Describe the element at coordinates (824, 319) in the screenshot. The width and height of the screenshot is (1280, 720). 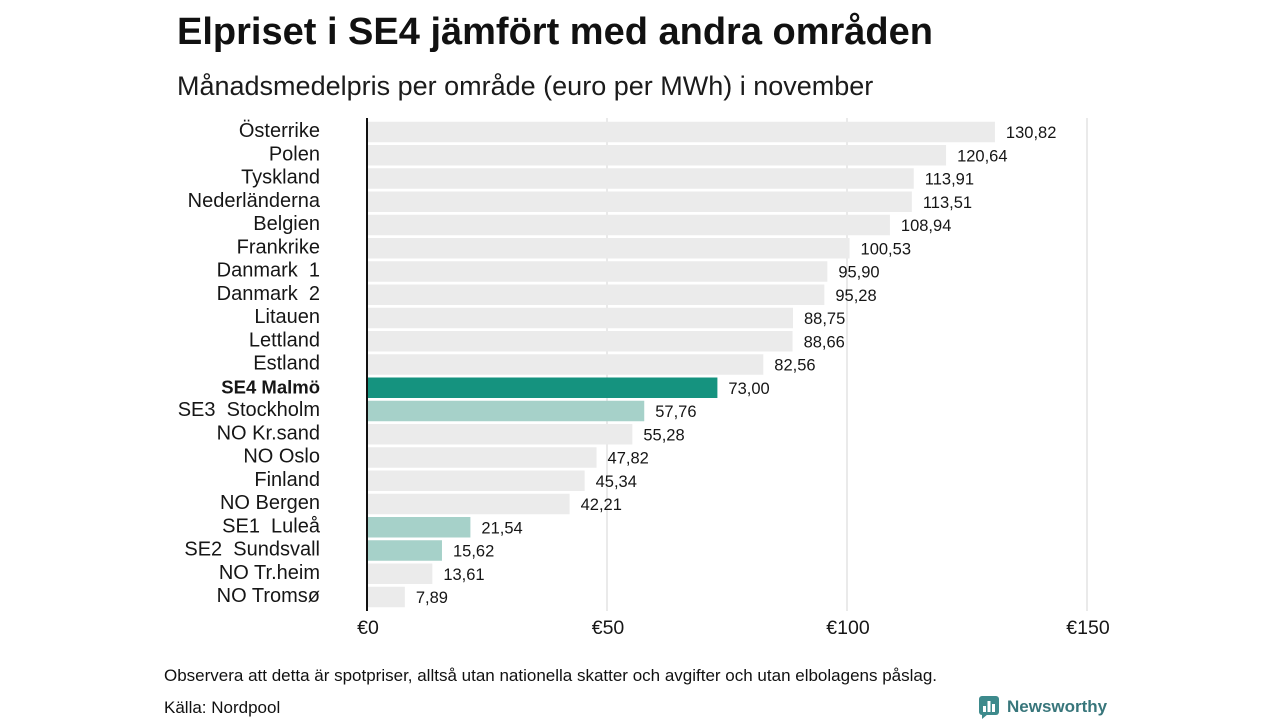
I see `value-label-litauen: 88,75` at that location.